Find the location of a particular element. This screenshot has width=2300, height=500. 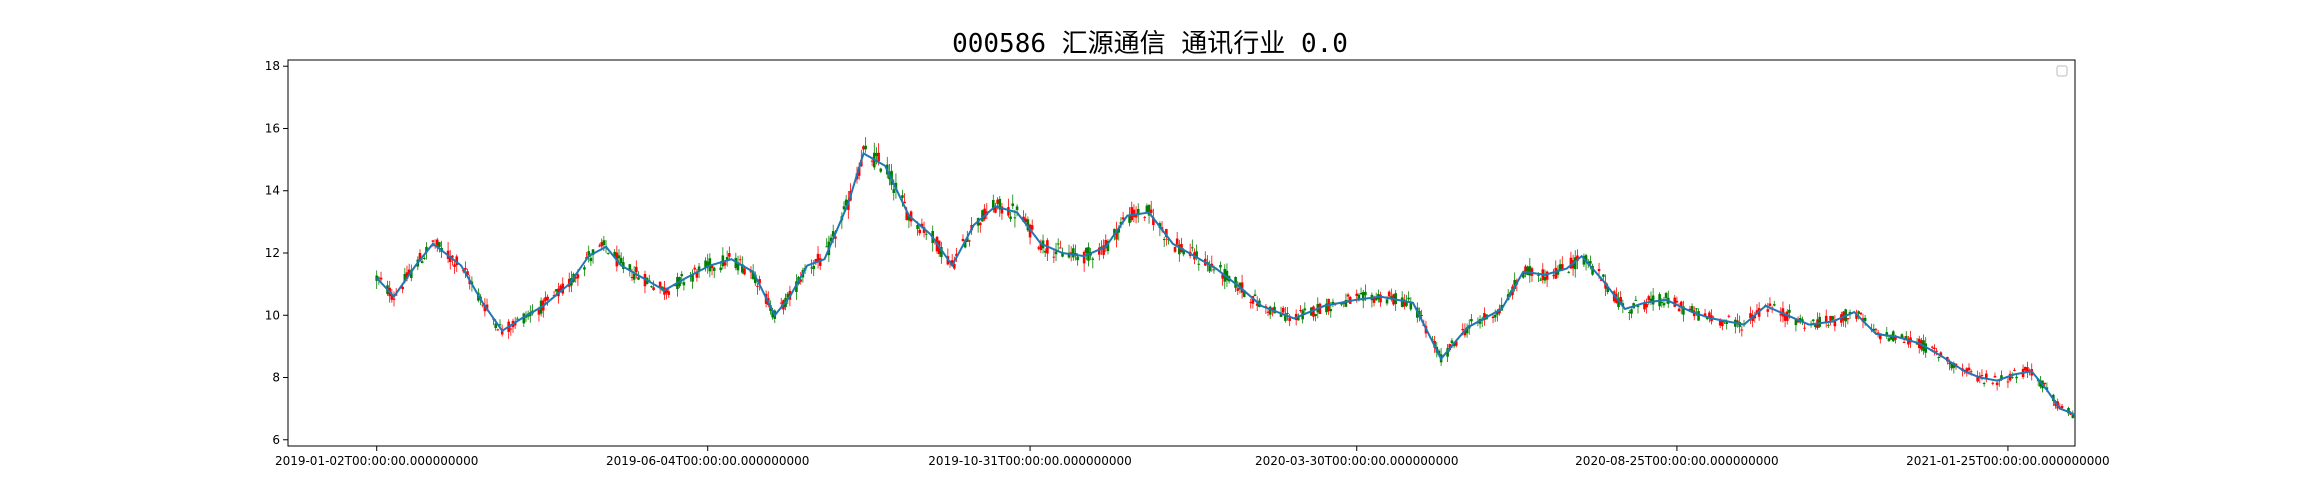

x-tick-label: 2019-06-04T00:00:00.000000000 is located at coordinates (708, 461).